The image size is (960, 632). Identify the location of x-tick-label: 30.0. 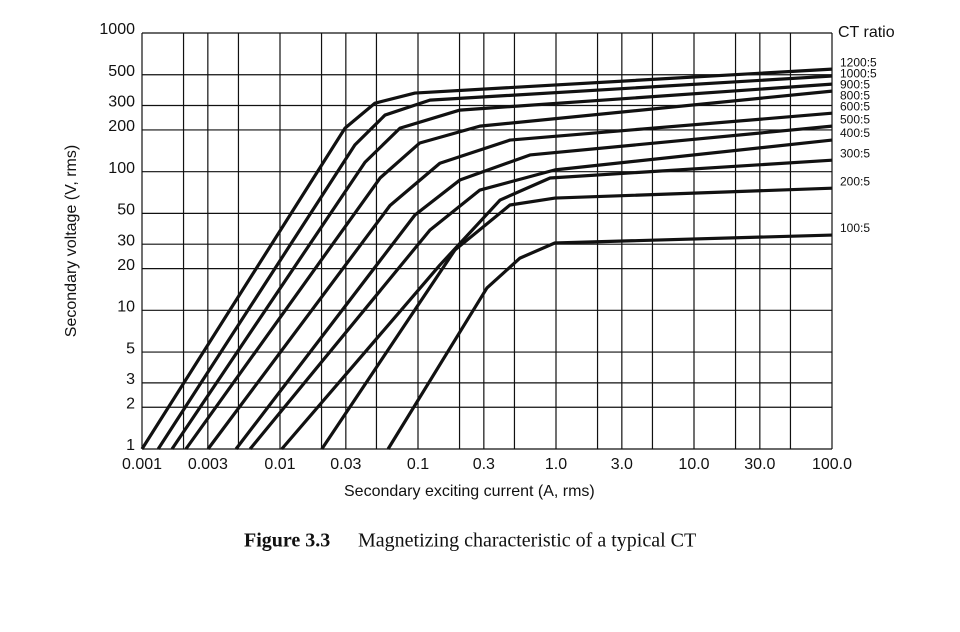
(759, 464).